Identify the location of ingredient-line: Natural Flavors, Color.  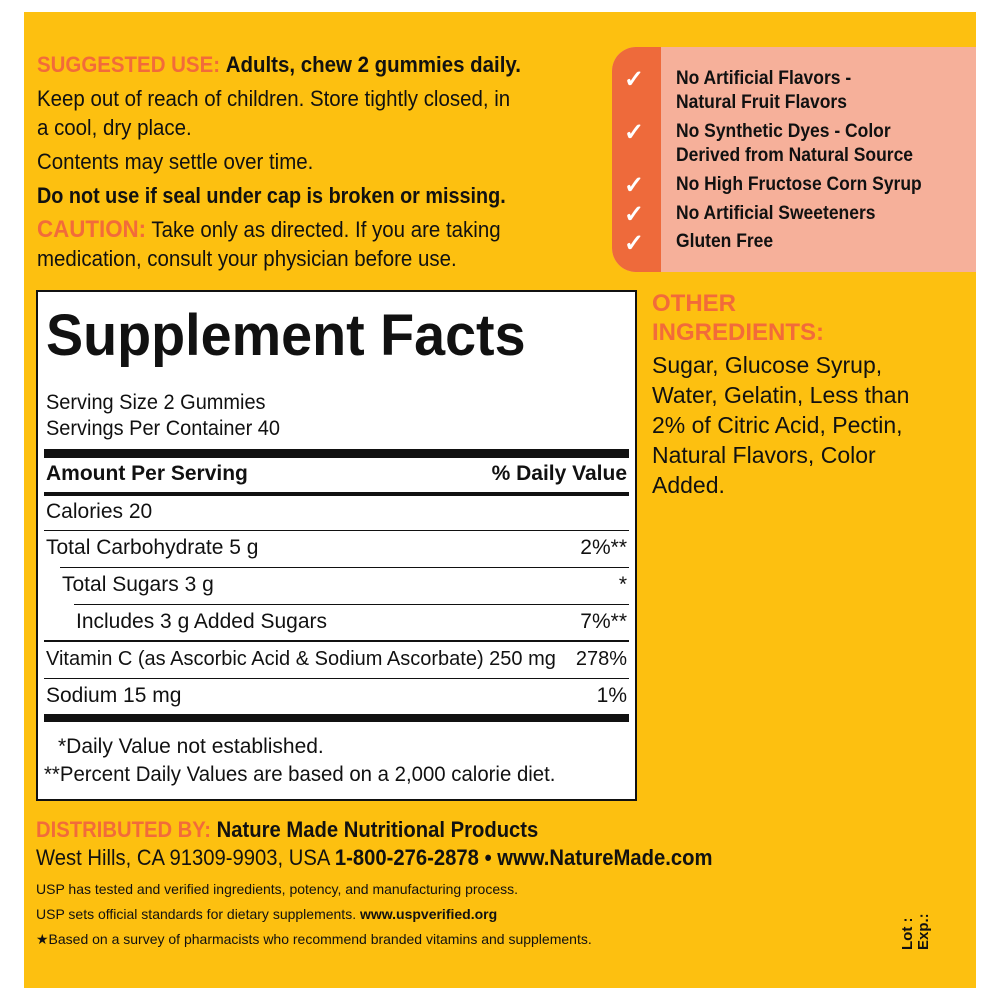
(764, 455).